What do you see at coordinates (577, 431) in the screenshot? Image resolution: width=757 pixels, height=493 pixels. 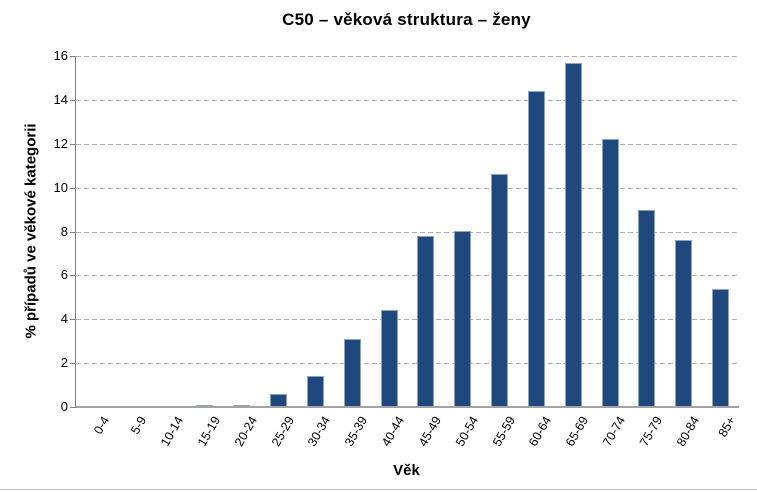 I see `x-tick-label-65-69: 65-69` at bounding box center [577, 431].